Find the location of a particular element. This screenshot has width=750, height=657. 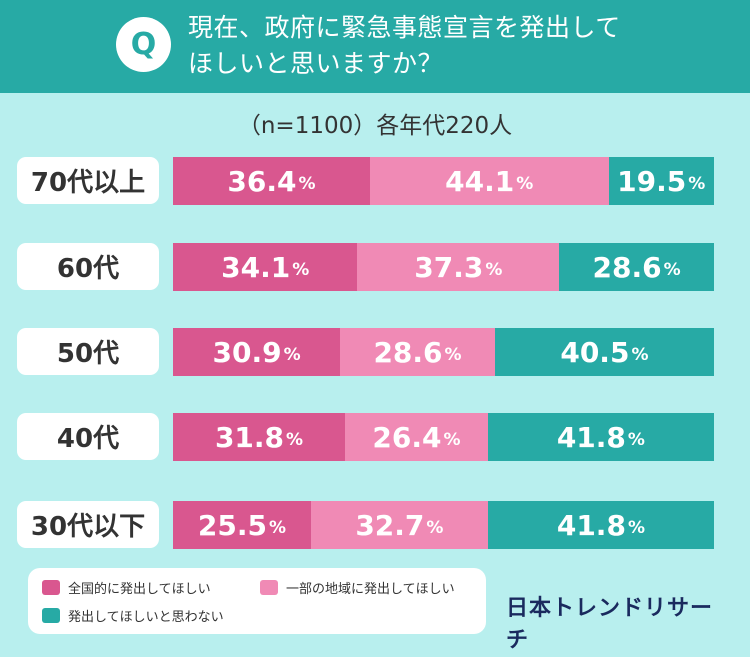

bar-segment-partial: 26.4% is located at coordinates (416, 437).